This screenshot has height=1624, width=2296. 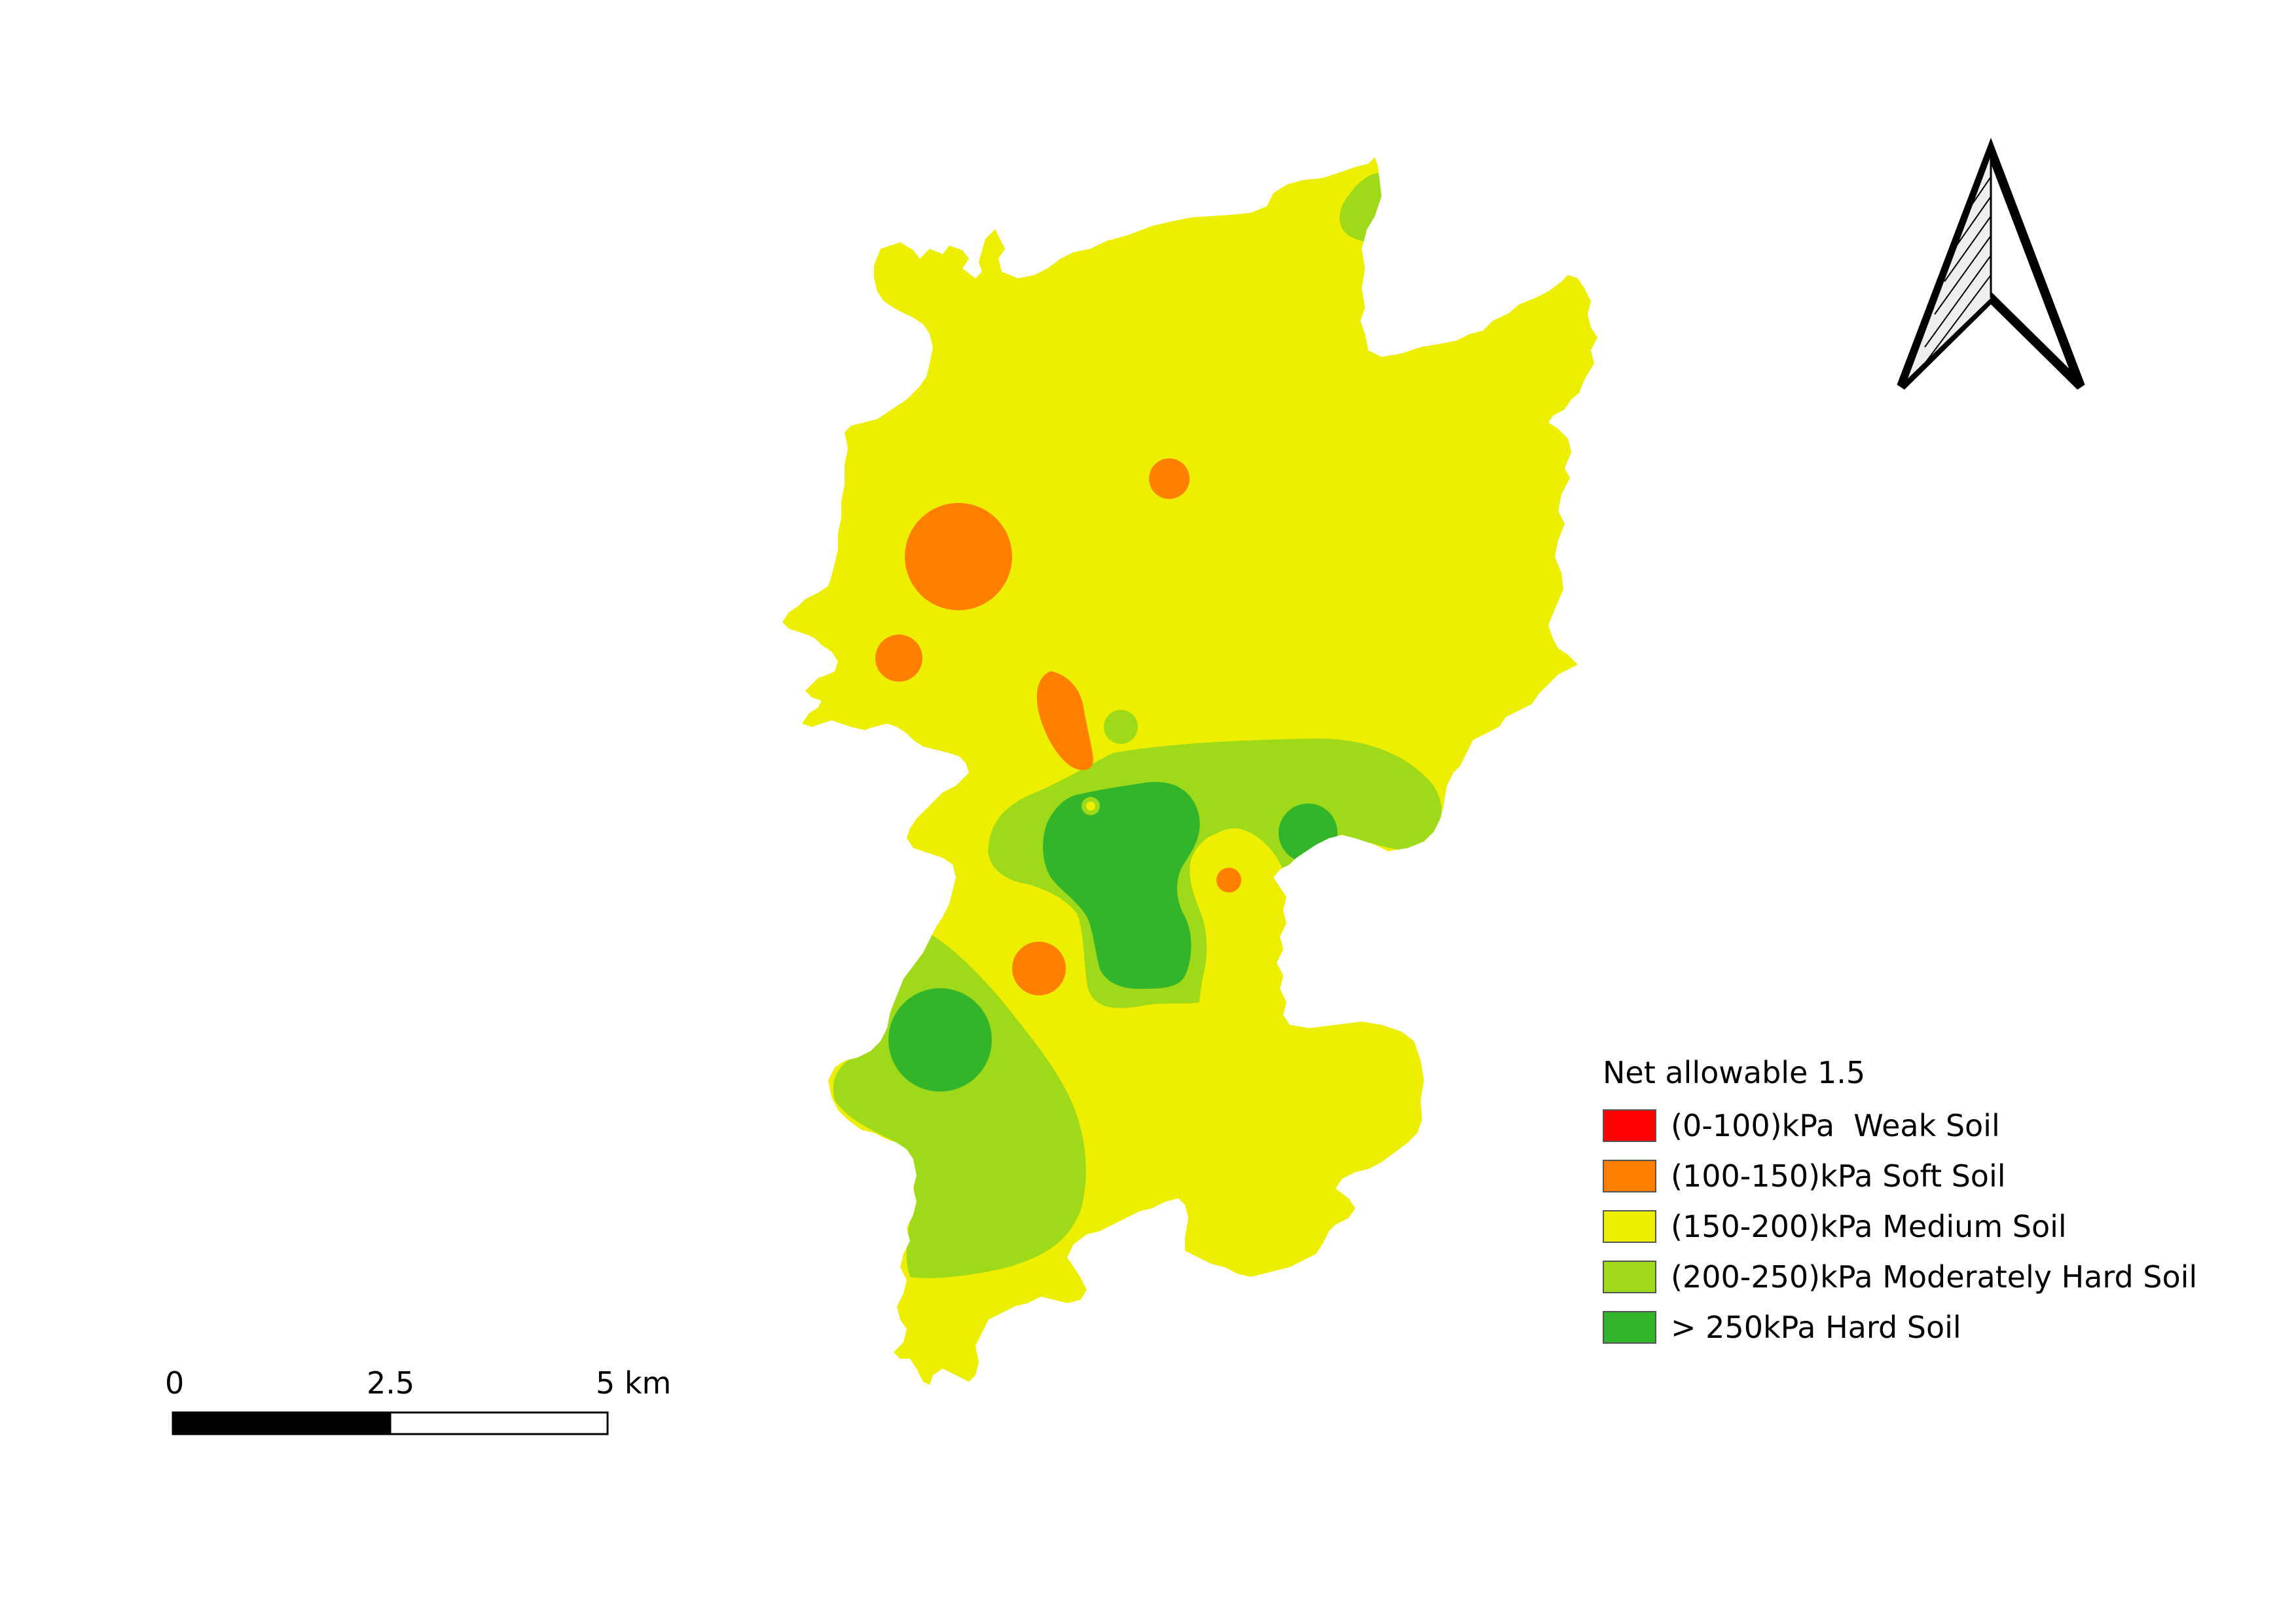 What do you see at coordinates (1237, 938) in the screenshot?
I see `zone-medium-pocket` at bounding box center [1237, 938].